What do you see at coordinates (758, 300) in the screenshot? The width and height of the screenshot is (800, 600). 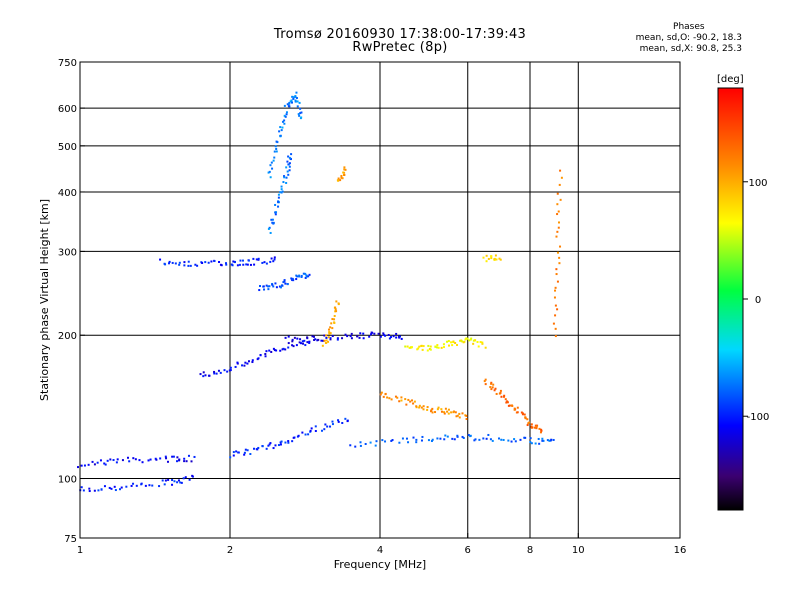 I see `colorbar-tick-label: 0` at bounding box center [758, 300].